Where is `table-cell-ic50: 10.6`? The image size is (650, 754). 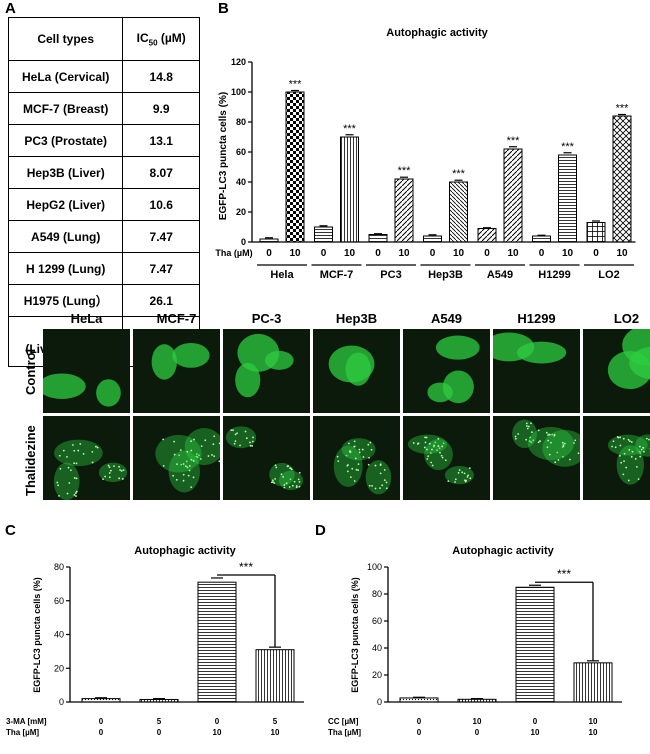 table-cell-ic50: 10.6 is located at coordinates (161, 204).